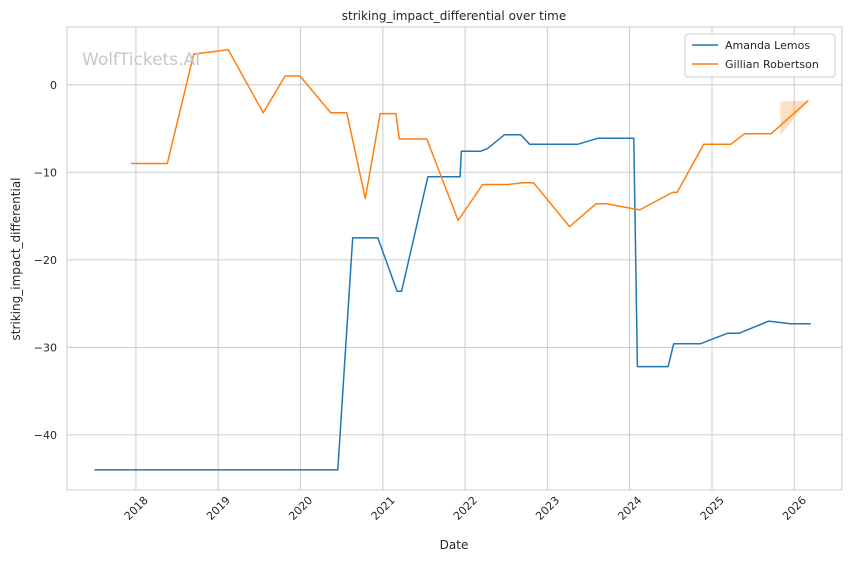 Image resolution: width=850 pixels, height=561 pixels. I want to click on x-tick-label: 2025, so click(712, 508).